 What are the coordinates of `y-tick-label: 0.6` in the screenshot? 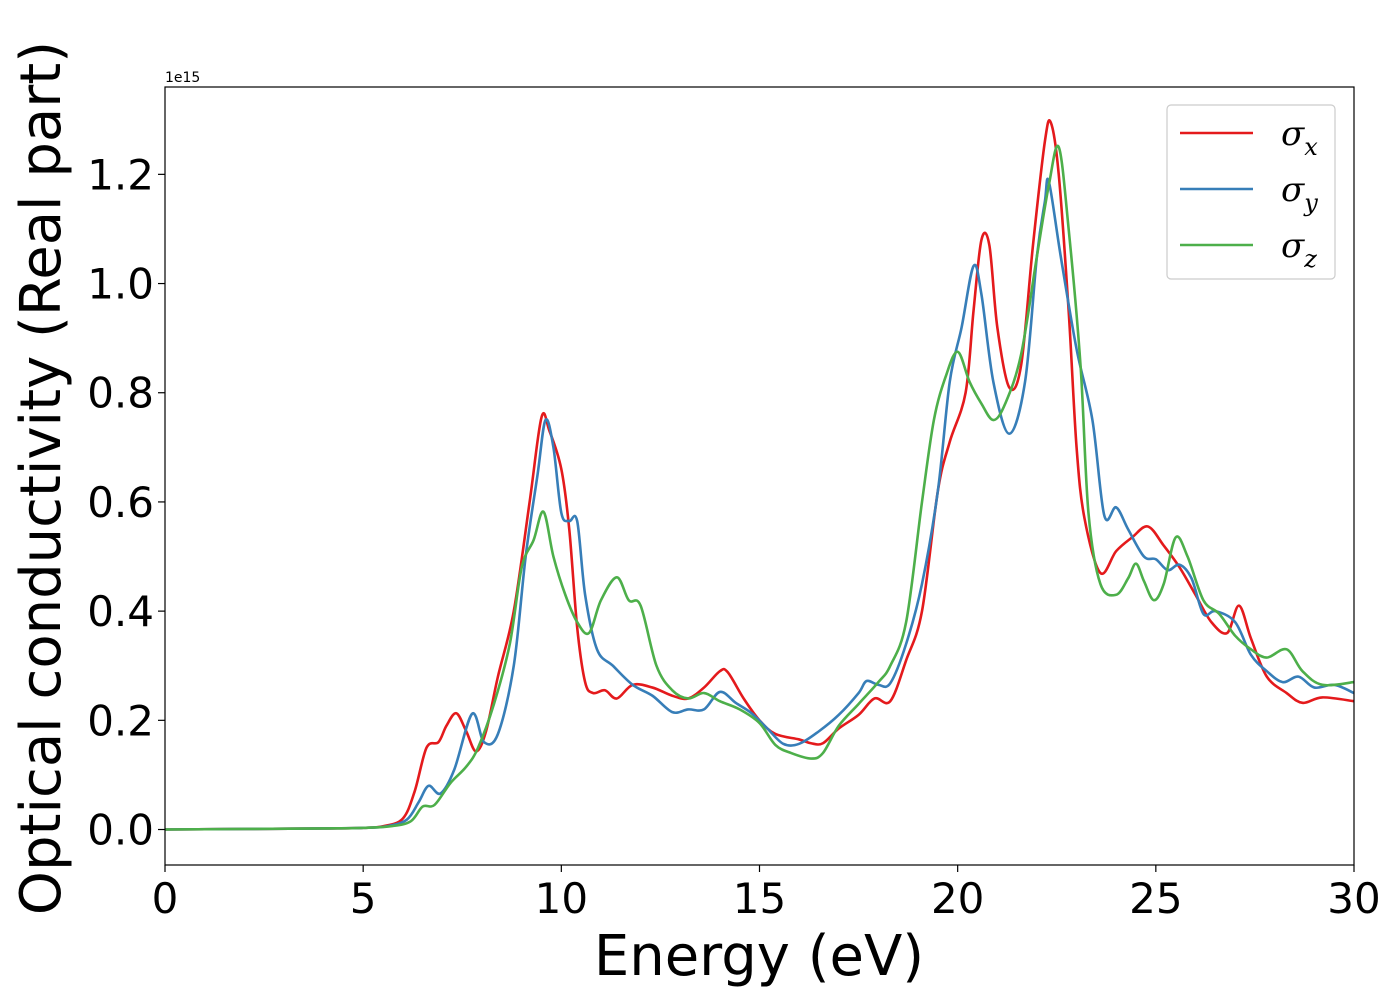 It's located at (120, 502).